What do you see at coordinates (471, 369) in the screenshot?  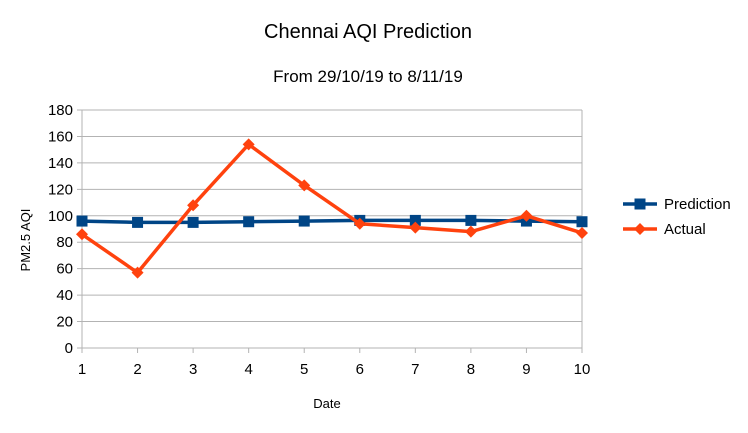 I see `x-tick-label: 8` at bounding box center [471, 369].